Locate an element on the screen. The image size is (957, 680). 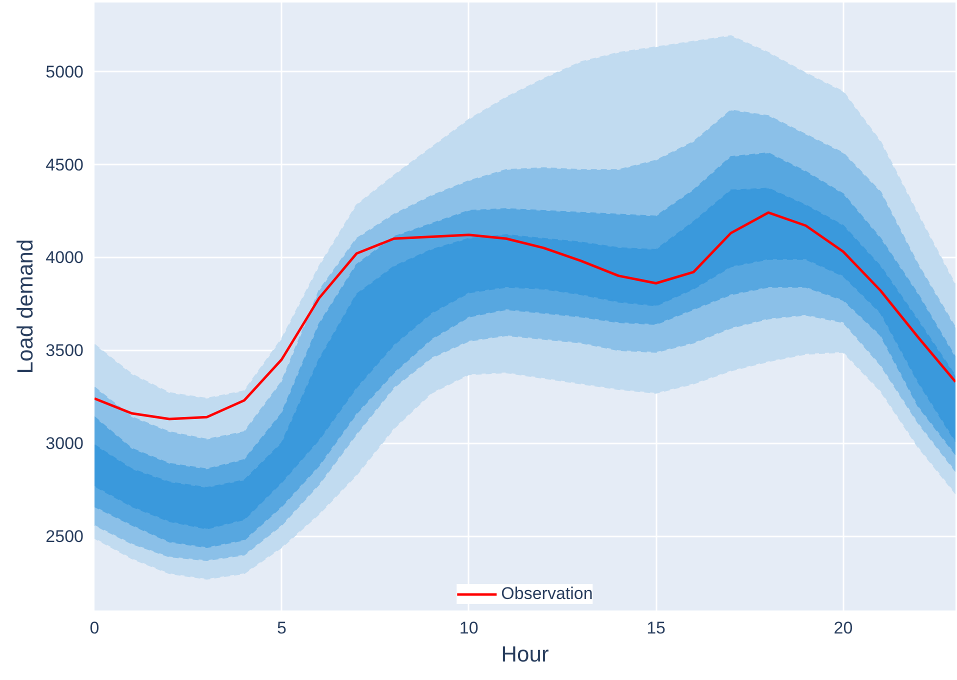
x-tick-label: 15 is located at coordinates (656, 628).